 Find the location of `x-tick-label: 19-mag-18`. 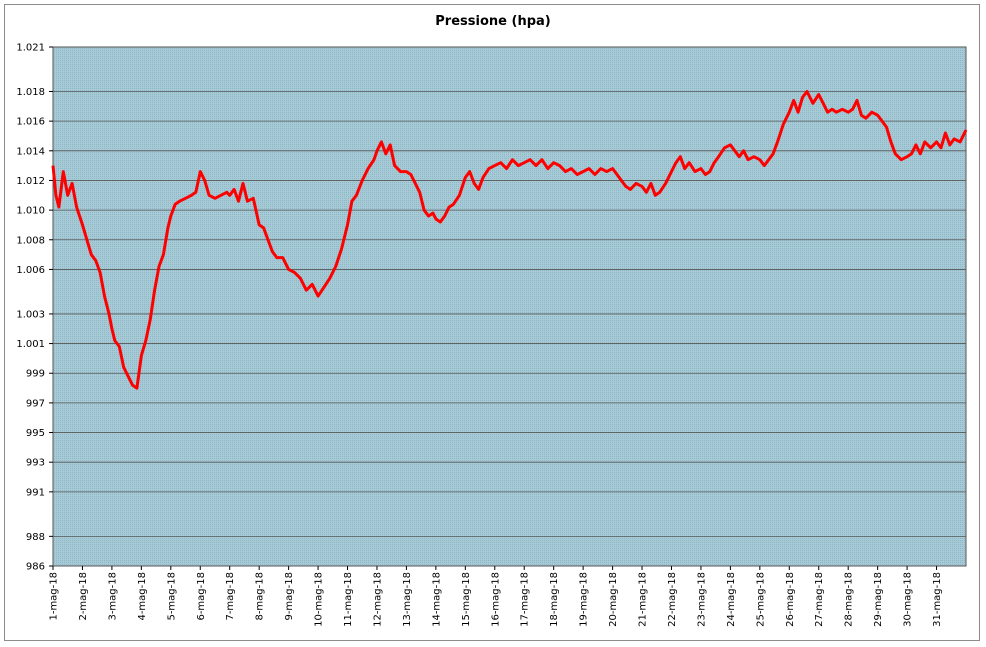

x-tick-label: 19-mag-18 is located at coordinates (584, 599).